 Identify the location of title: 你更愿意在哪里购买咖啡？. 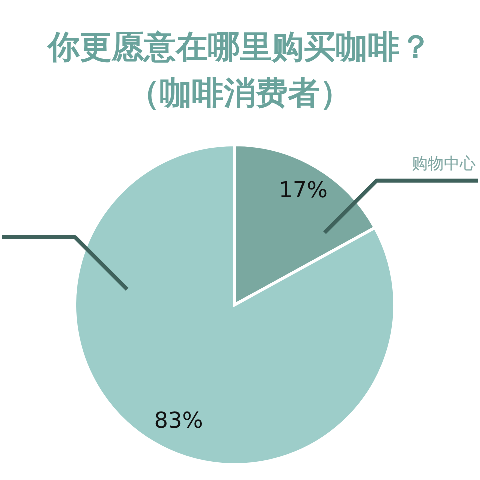
(240, 47).